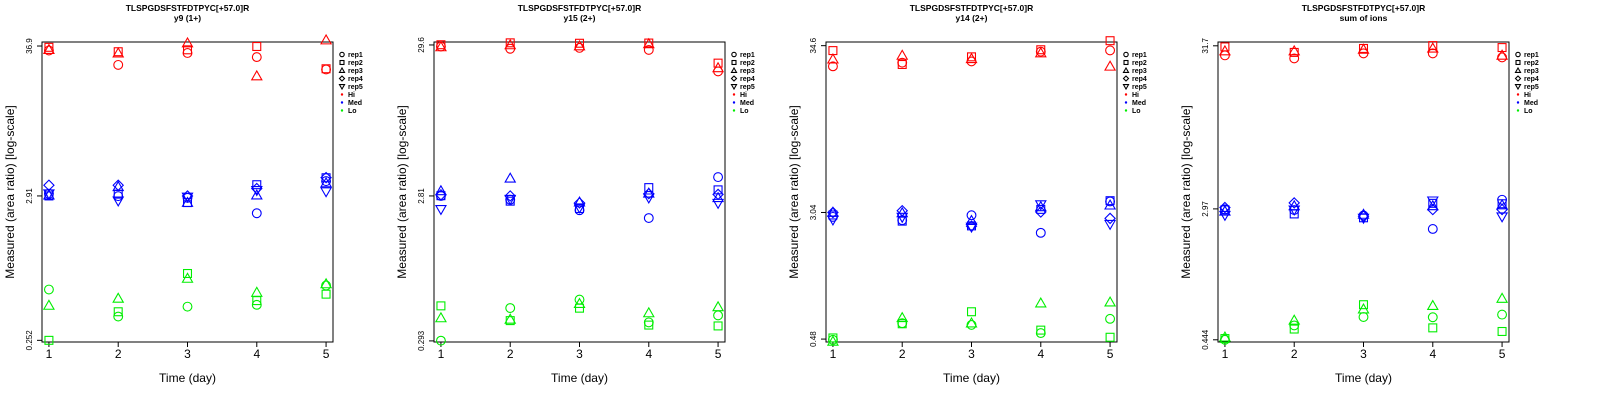 The image size is (1600, 400). I want to click on legend-symbol-rep3, so click(342, 69).